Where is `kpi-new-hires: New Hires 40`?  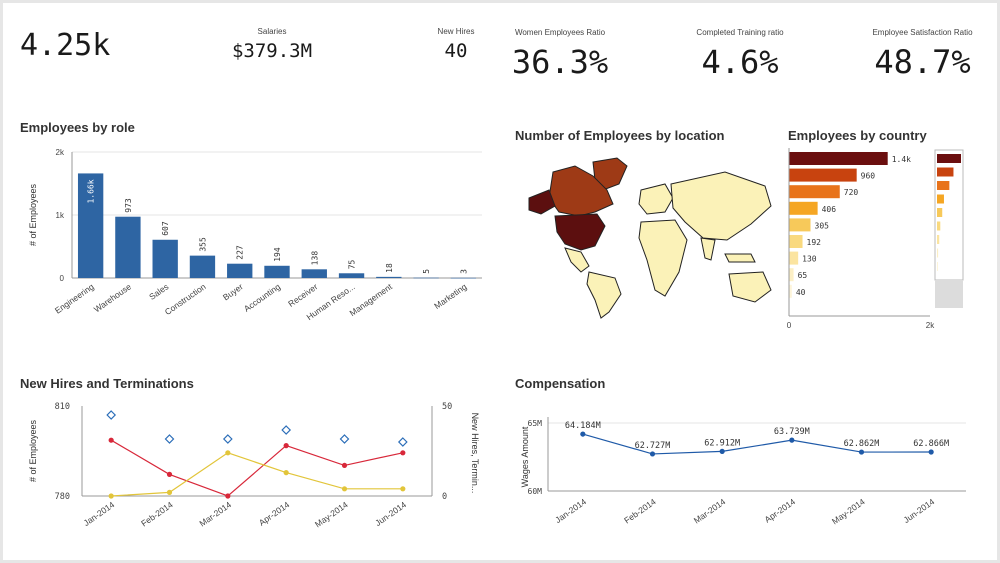
kpi-new-hires: New Hires 40 is located at coordinates (456, 44).